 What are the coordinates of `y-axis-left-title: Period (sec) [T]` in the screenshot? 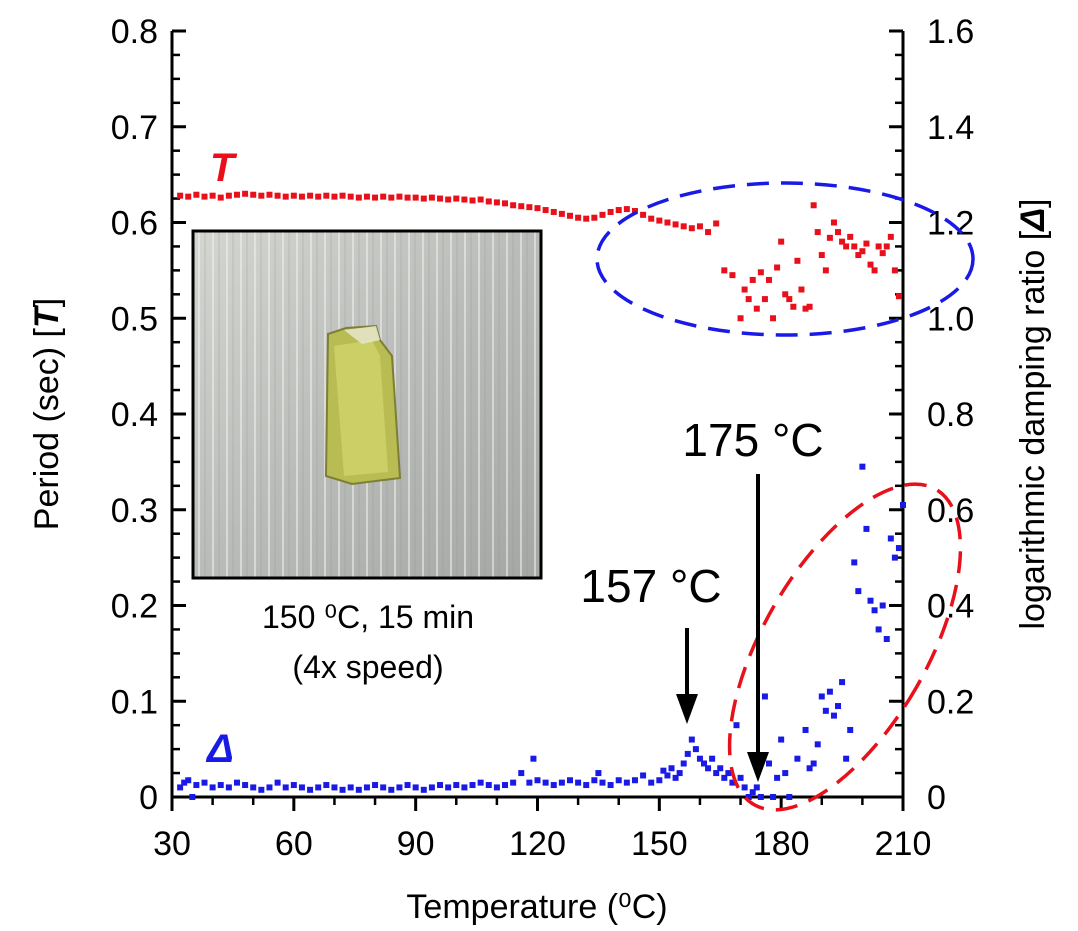 It's located at (47, 414).